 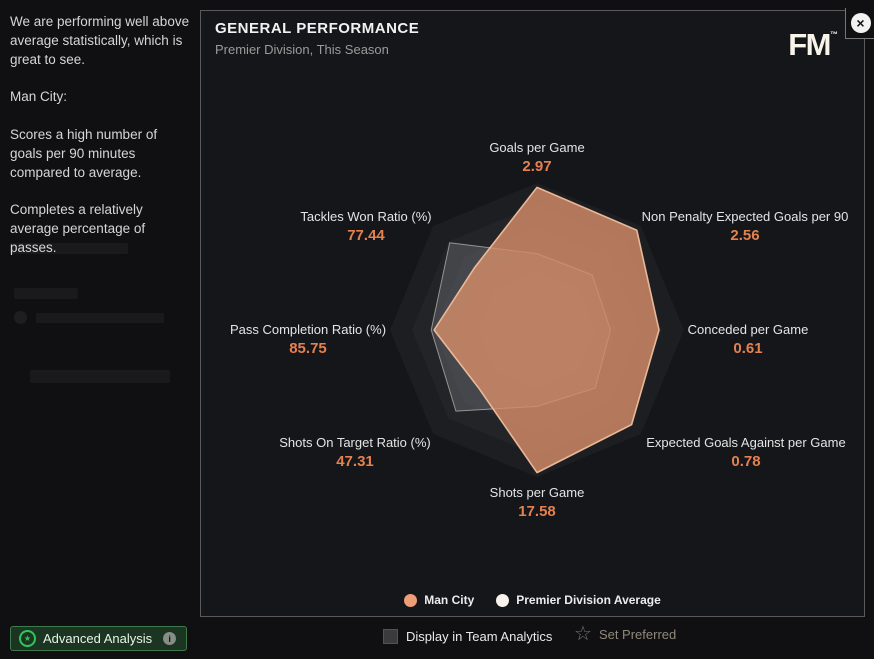 I want to click on advanced-analysis-button: ★ Advanced Analysis i, so click(x=99, y=638).